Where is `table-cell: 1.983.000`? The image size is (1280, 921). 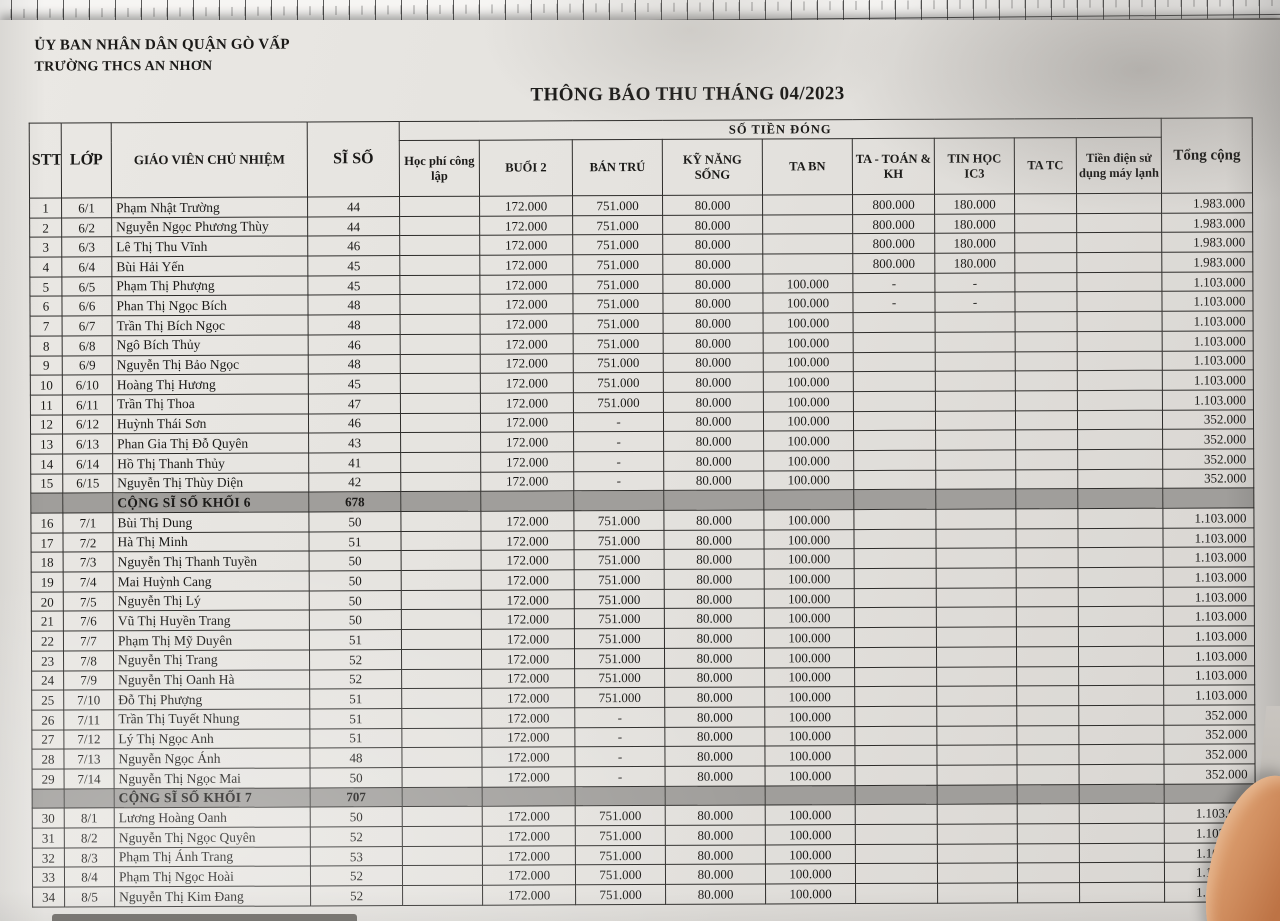
table-cell: 1.983.000 is located at coordinates (1207, 261).